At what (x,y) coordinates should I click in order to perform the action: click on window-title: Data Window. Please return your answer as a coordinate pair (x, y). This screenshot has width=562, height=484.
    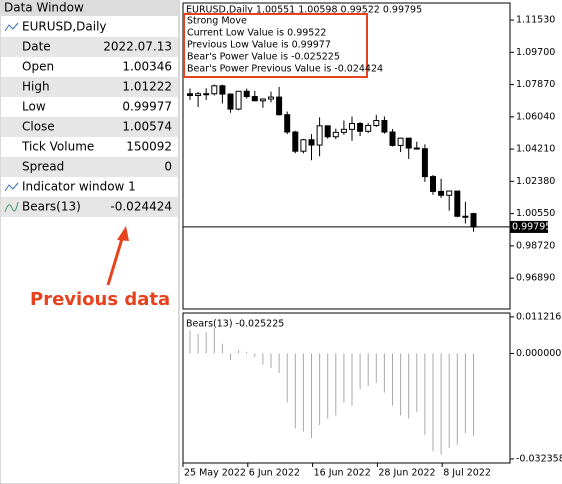
    Looking at the image, I should click on (44, 8).